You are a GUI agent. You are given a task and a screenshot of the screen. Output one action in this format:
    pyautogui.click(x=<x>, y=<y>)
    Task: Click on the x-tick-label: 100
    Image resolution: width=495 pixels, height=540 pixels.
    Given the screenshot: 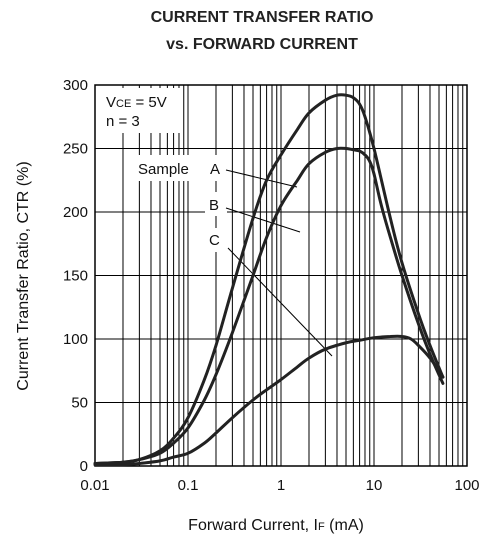 What is the action you would take?
    pyautogui.click(x=466, y=485)
    